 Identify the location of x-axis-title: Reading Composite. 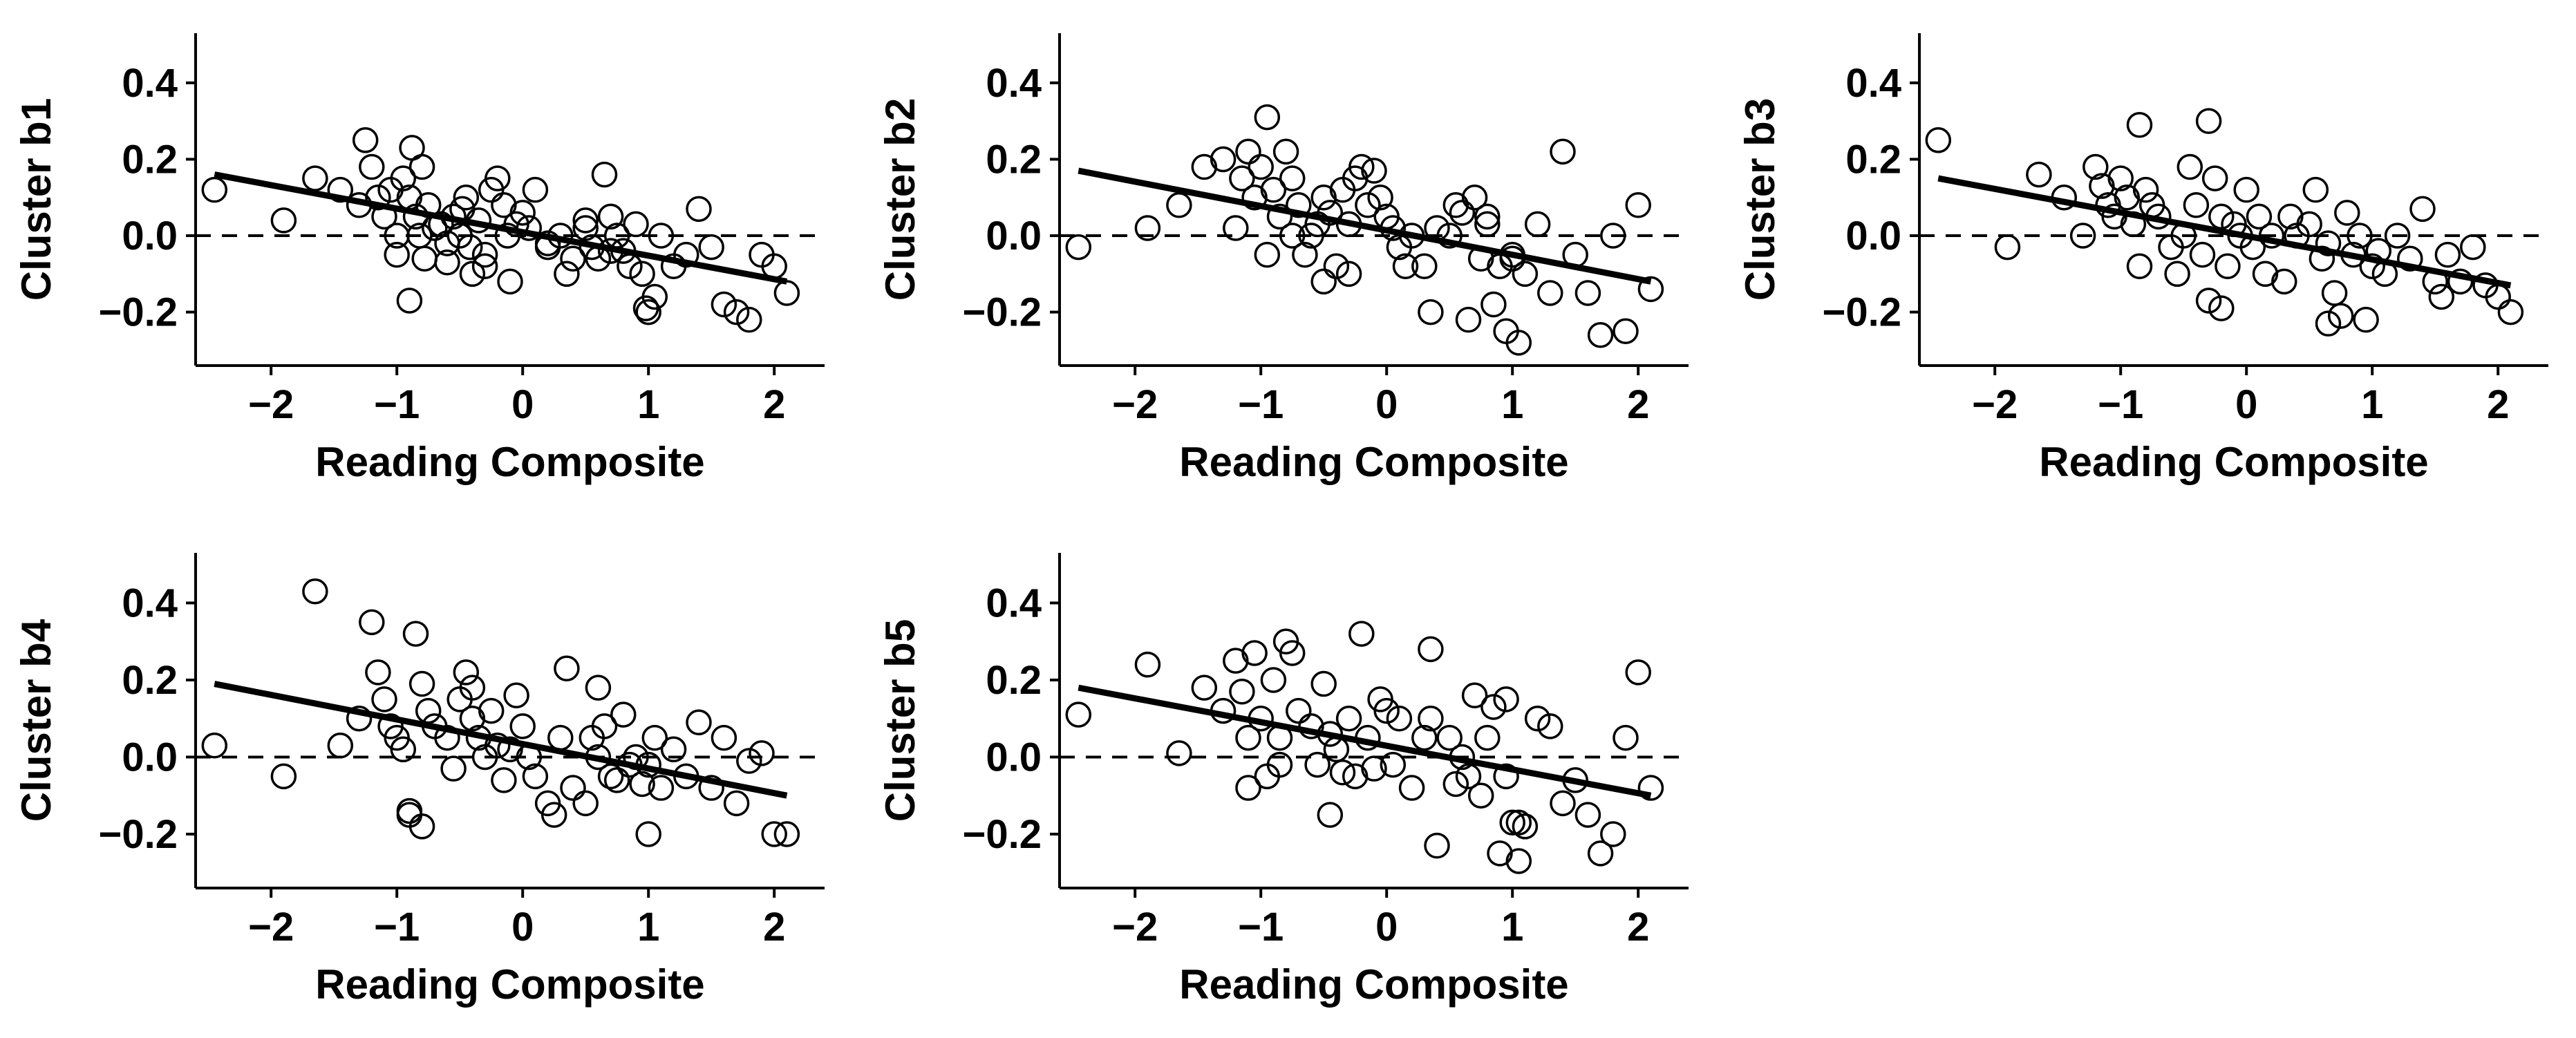
(509, 462).